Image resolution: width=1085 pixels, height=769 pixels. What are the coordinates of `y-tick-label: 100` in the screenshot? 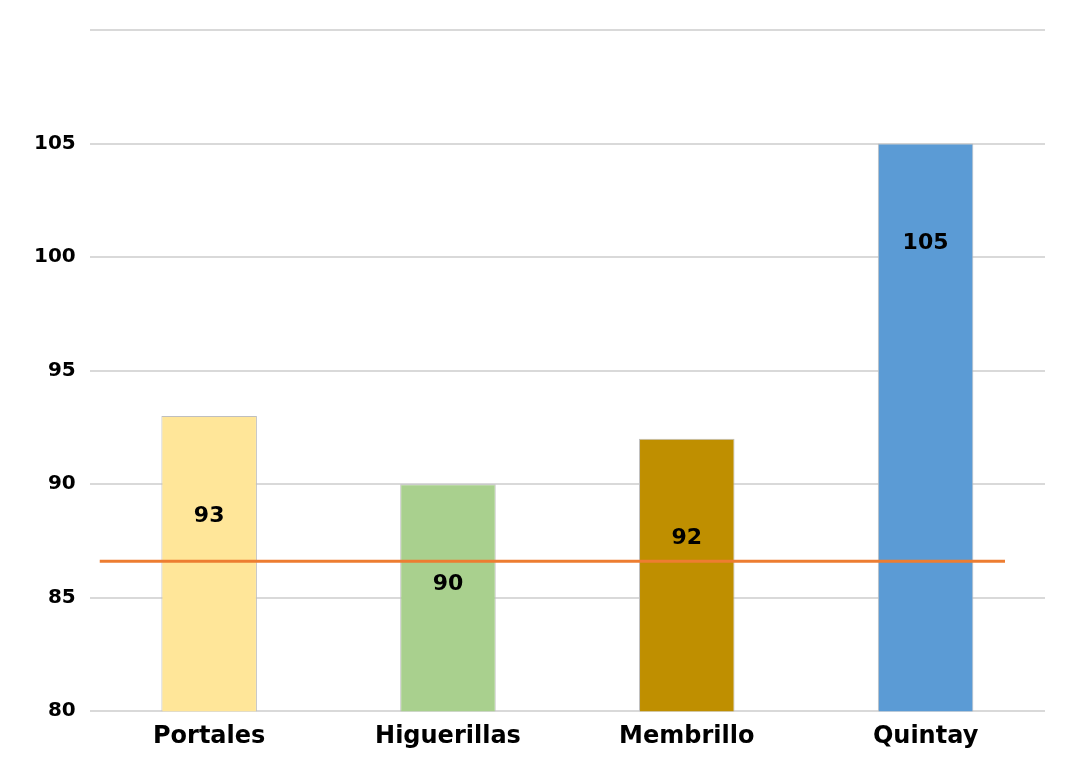 It's located at (55, 255).